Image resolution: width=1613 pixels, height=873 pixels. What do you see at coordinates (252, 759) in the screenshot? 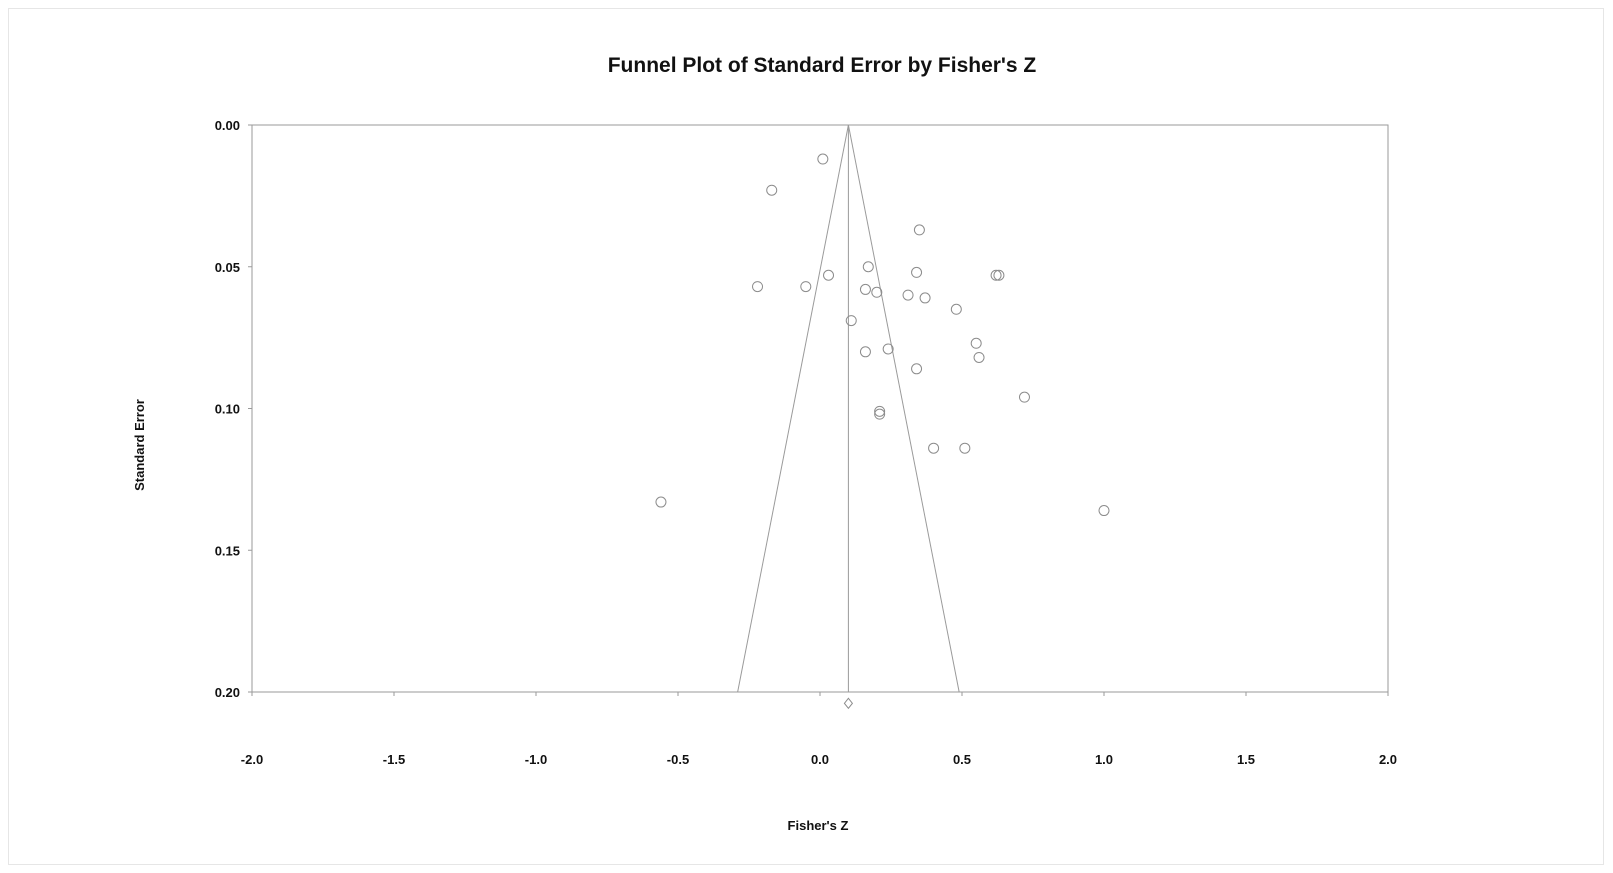
I see `x-tick-label: -2.0` at bounding box center [252, 759].